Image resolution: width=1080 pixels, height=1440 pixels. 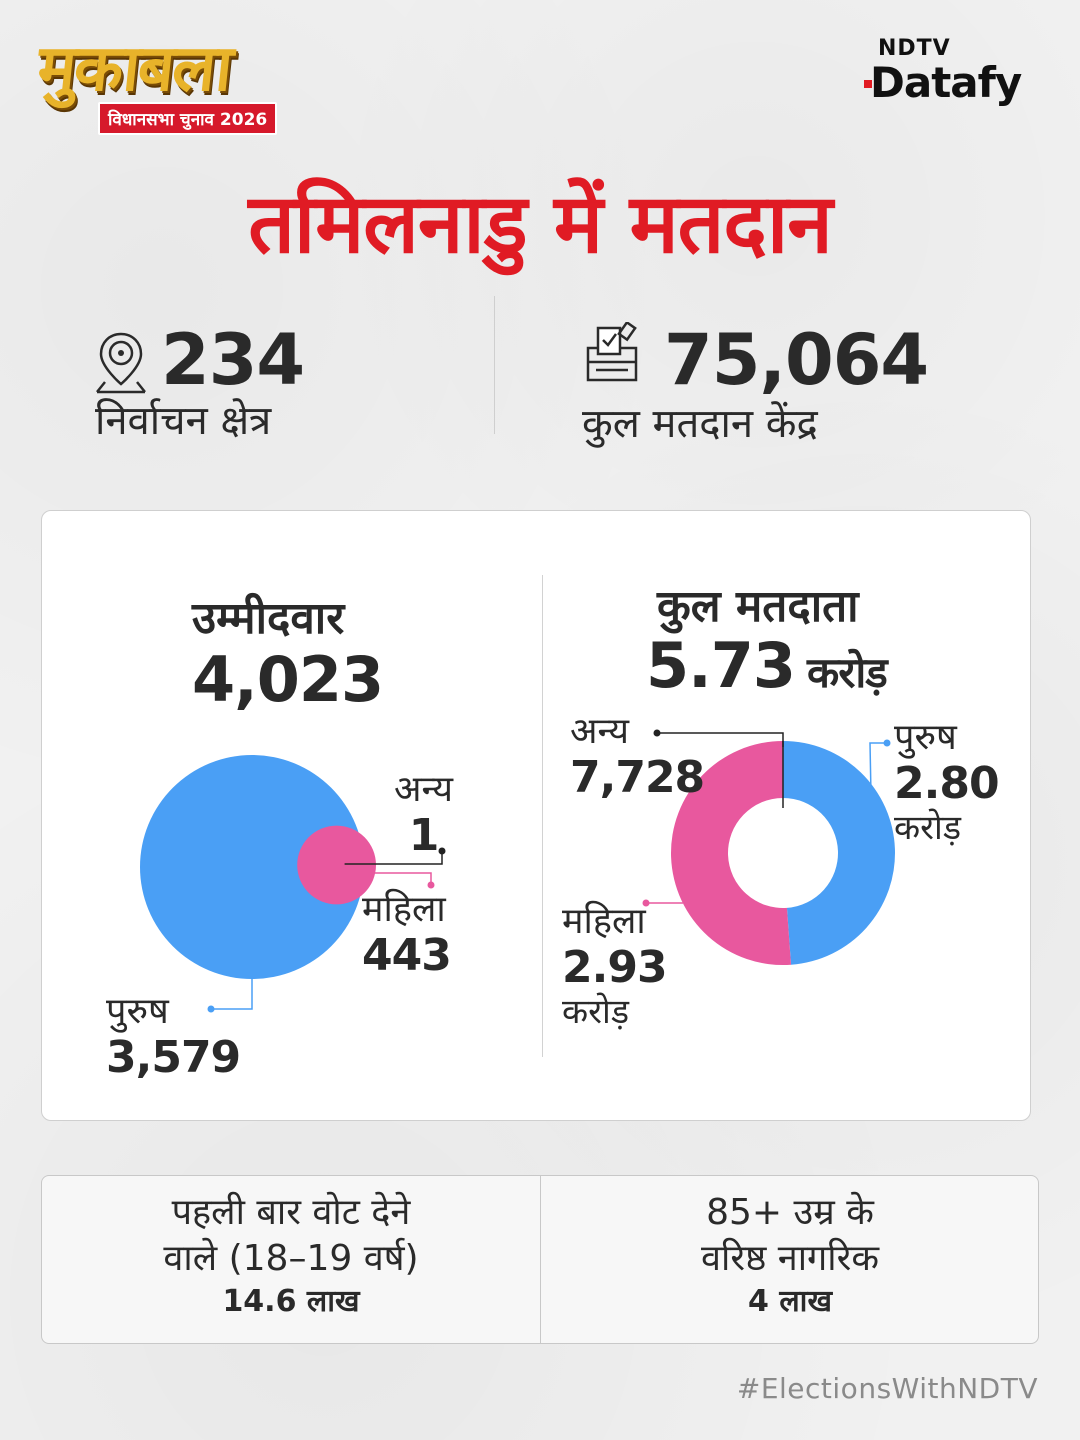 I want to click on cand-others-dot, so click(x=442, y=851).